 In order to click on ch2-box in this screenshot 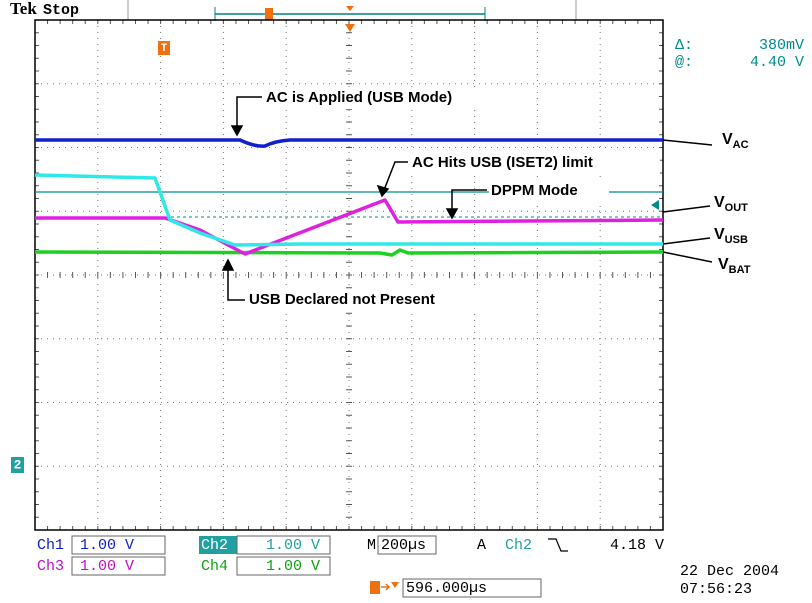, I will do `click(283, 545)`.